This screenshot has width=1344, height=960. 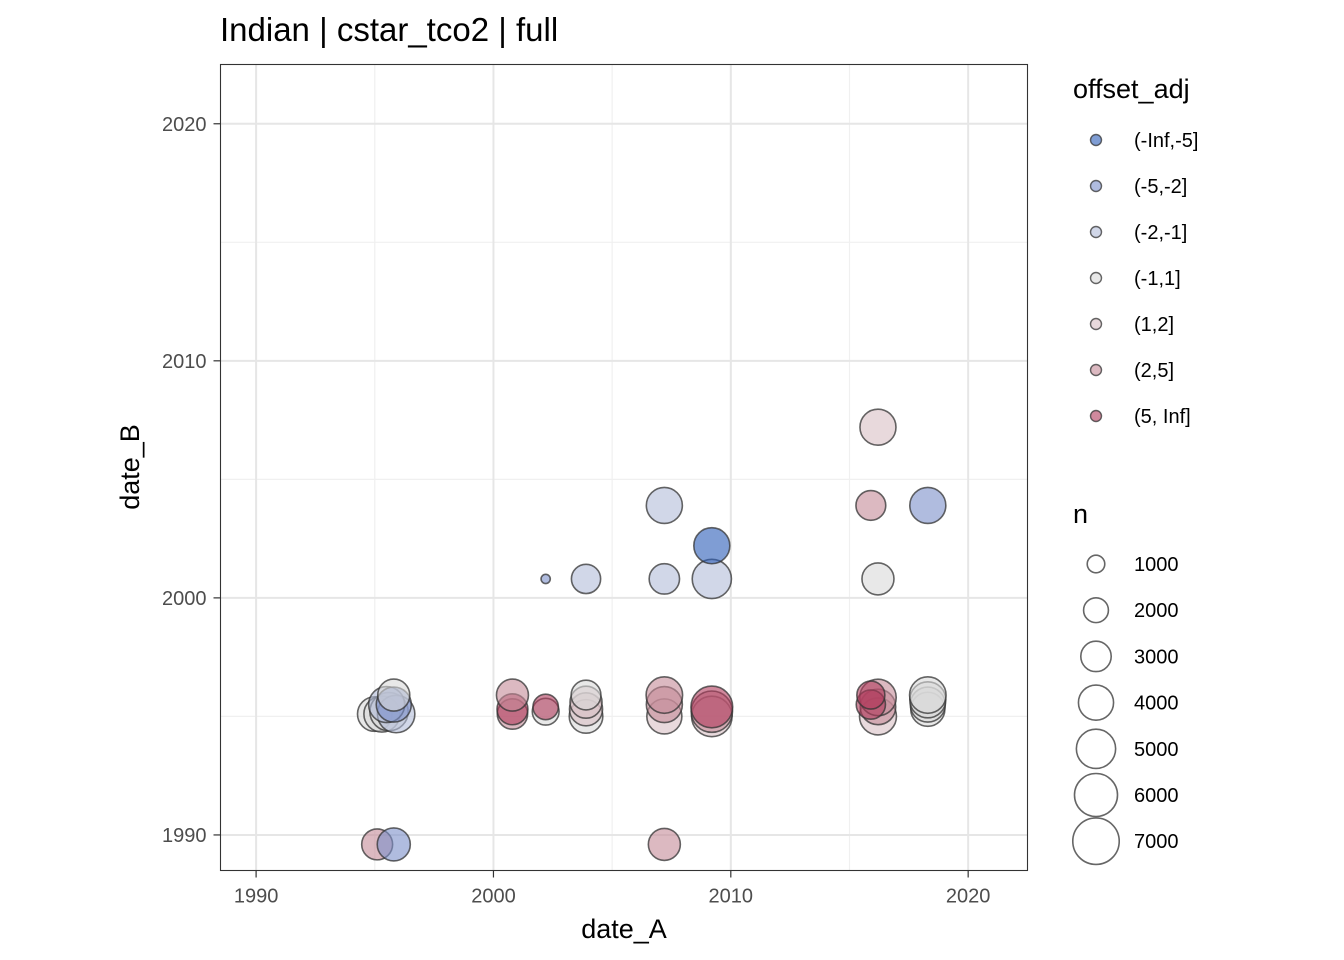 I want to click on chart-title: Indian | cstar_tco2 | full, so click(x=389, y=29).